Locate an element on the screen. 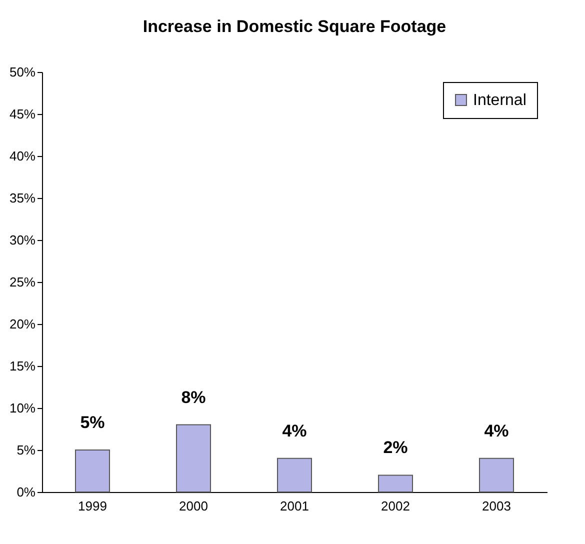 The height and width of the screenshot is (544, 585). y-tick-label: 0% is located at coordinates (26, 492).